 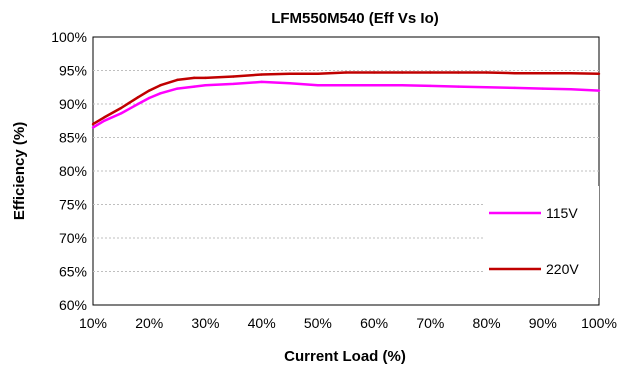 I want to click on x-tick-label: 50%, so click(x=318, y=323).